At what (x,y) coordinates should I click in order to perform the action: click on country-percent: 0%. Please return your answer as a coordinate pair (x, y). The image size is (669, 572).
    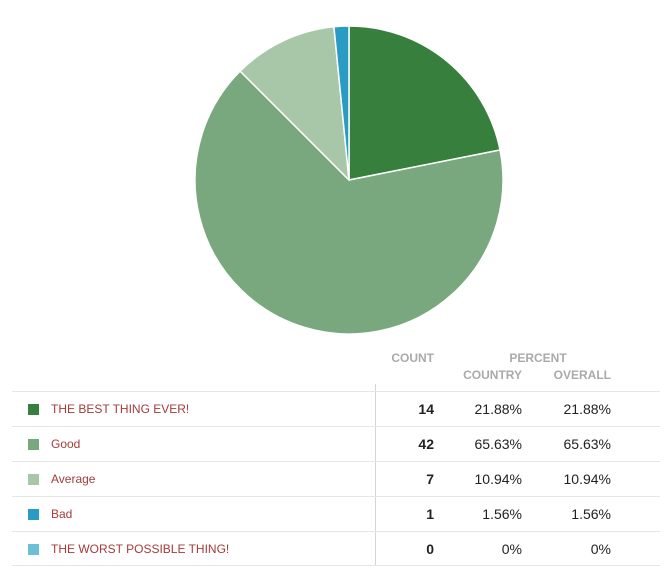
    Looking at the image, I should click on (511, 549).